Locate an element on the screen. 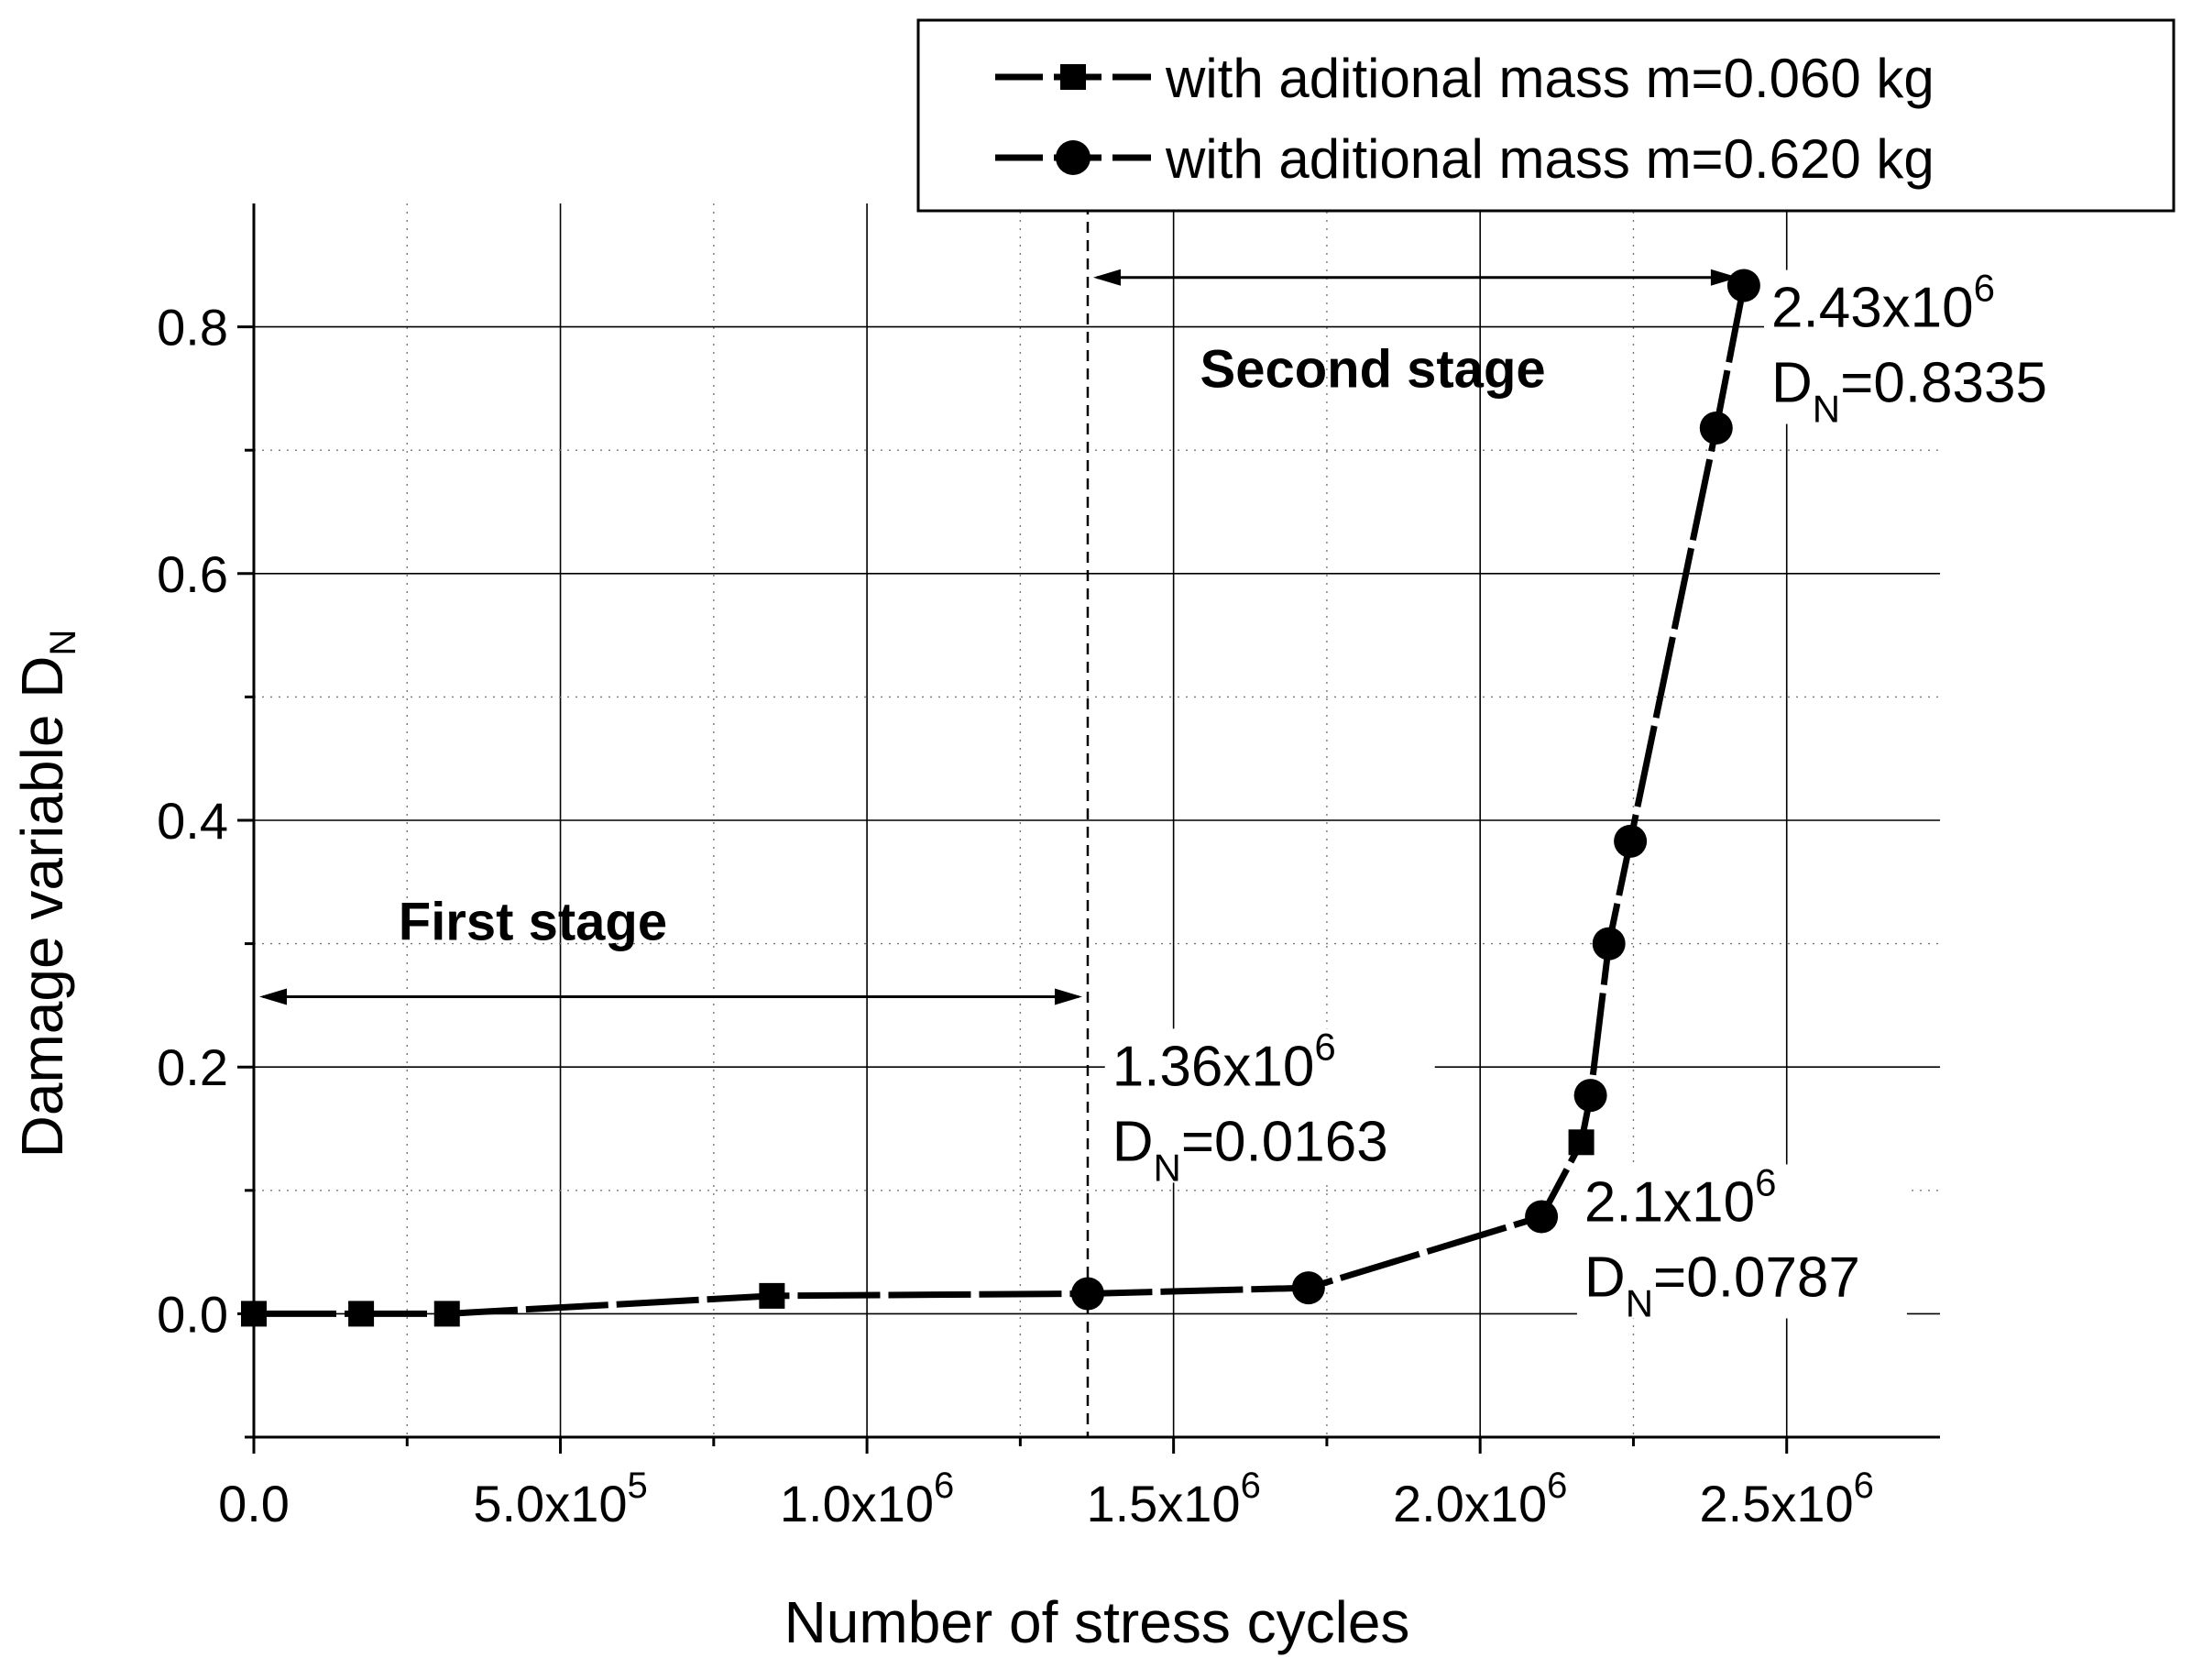 This screenshot has height=1680, width=2192. legend-entry: with aditional mass m=0.060 kg is located at coordinates (1464, 78).